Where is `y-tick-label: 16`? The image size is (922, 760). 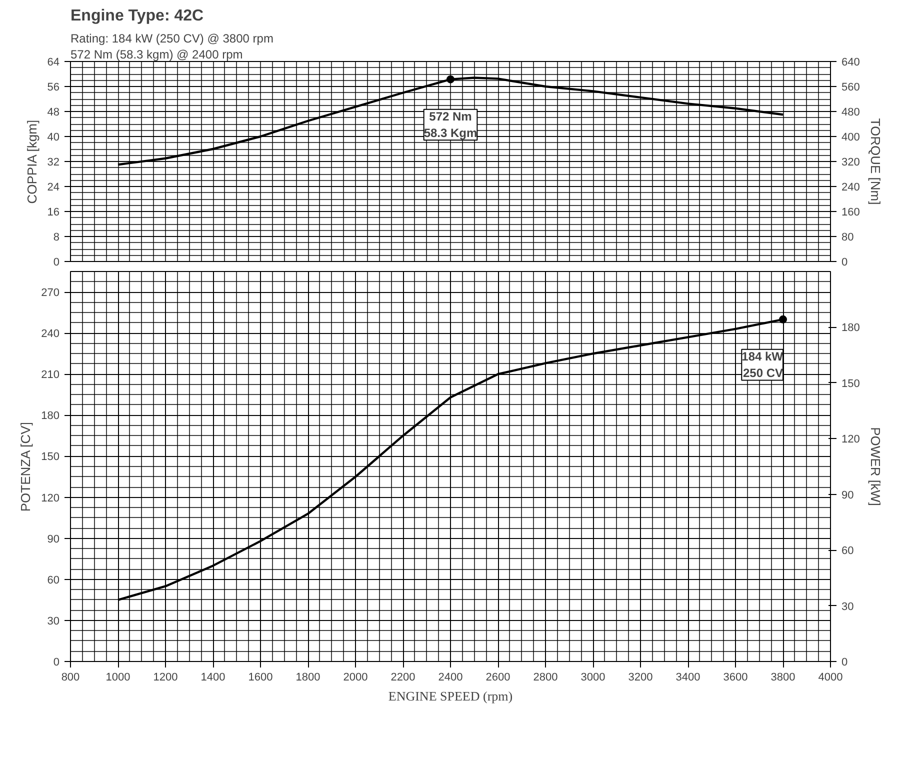 y-tick-label: 16 is located at coordinates (53, 212).